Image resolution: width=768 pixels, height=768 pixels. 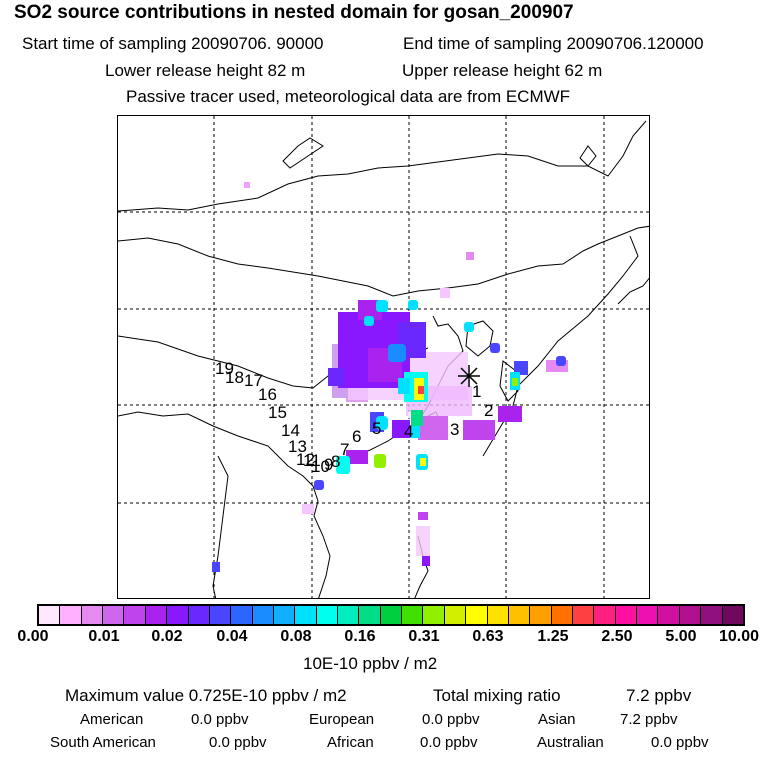 I want to click on upper-release-label: Upper release height 62 m, so click(x=502, y=70).